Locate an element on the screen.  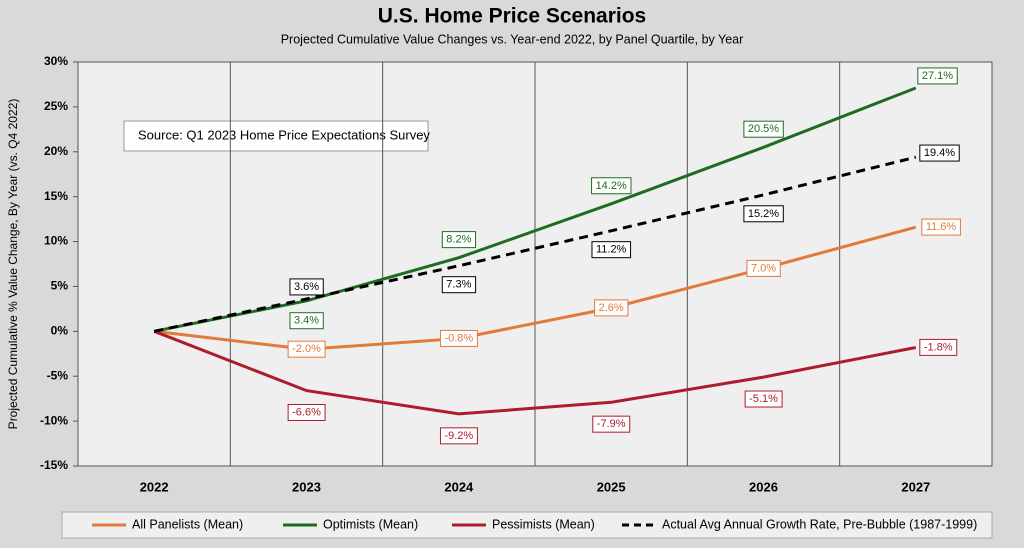
data-label-text: 2.6% is located at coordinates (611, 308).